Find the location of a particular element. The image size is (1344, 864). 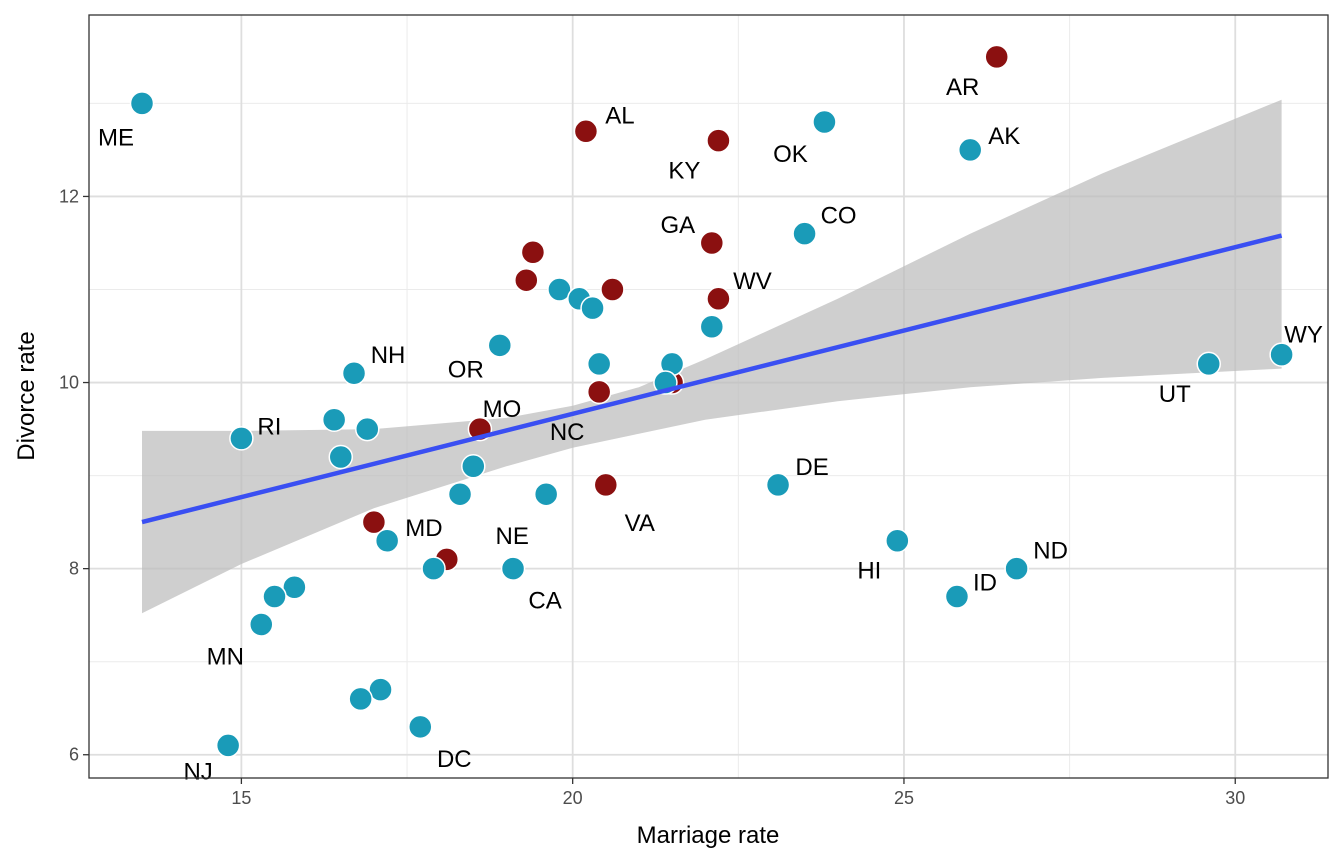

point-label-de: DE is located at coordinates (811, 467).